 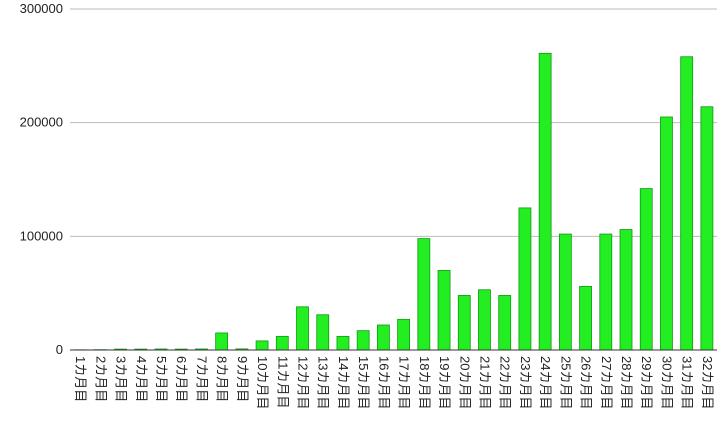 I want to click on x-tick-label: 24カ月目, so click(x=545, y=382).